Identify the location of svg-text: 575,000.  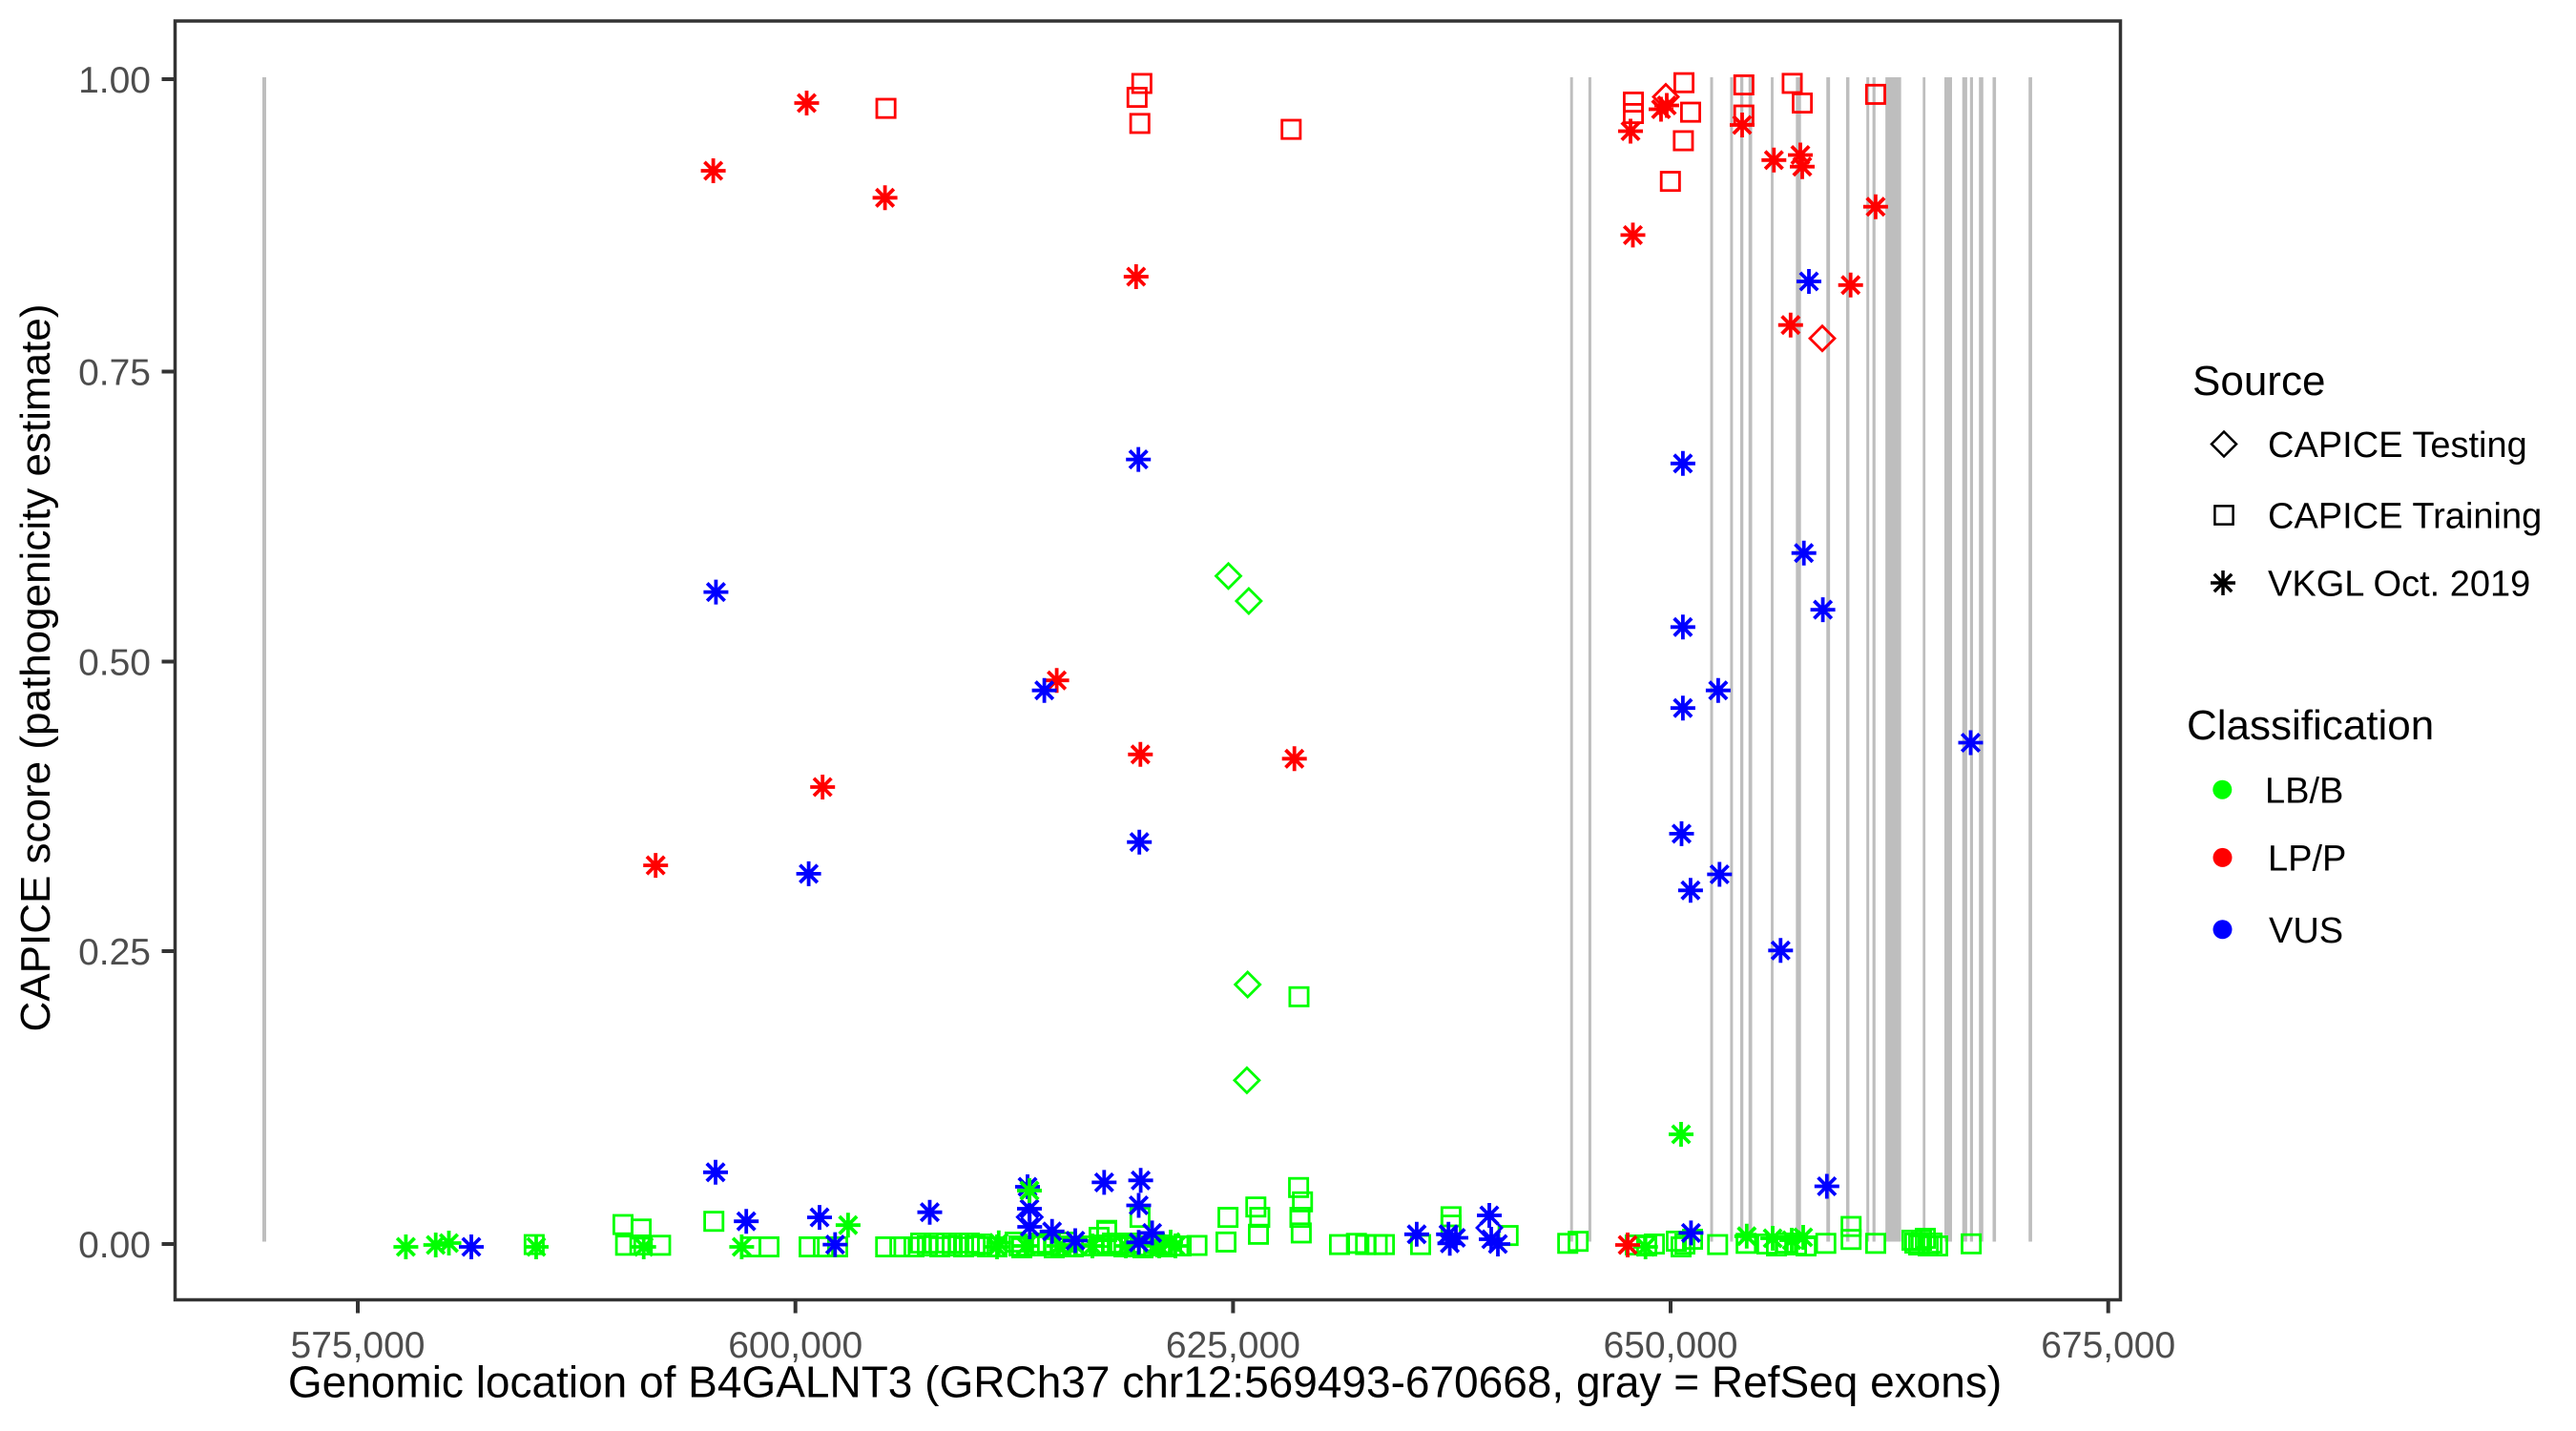
(358, 1345).